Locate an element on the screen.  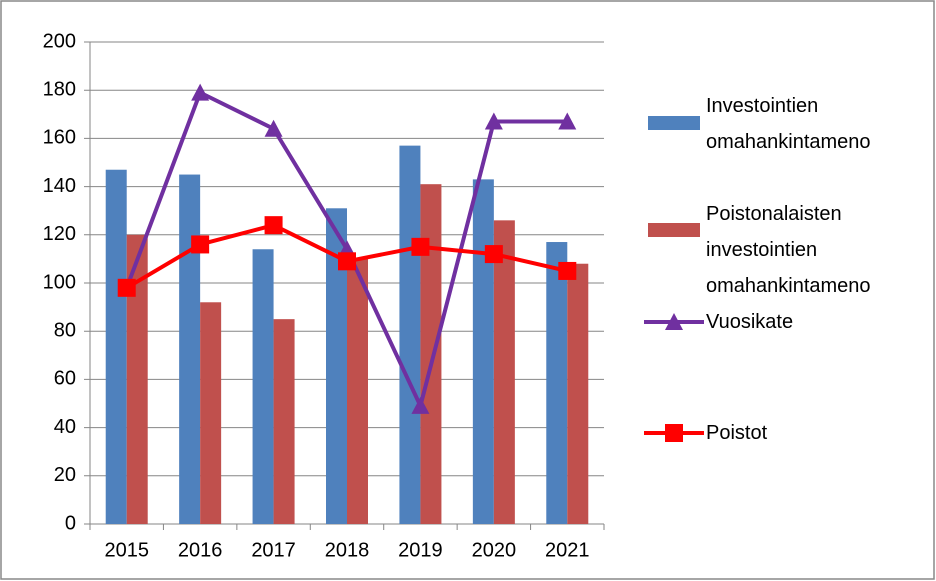
x-tick-label: 2020 is located at coordinates (494, 550).